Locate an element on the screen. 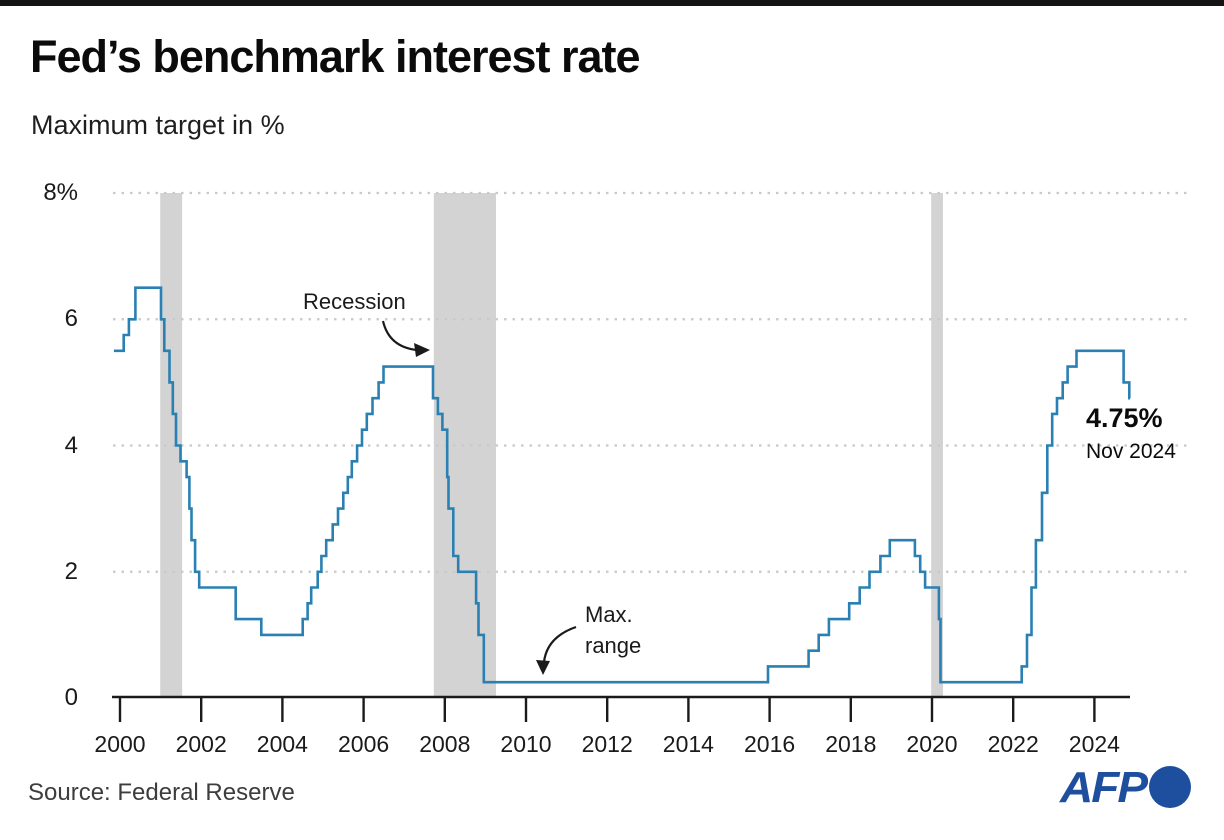  y-tick-label: 2 is located at coordinates (71, 571).